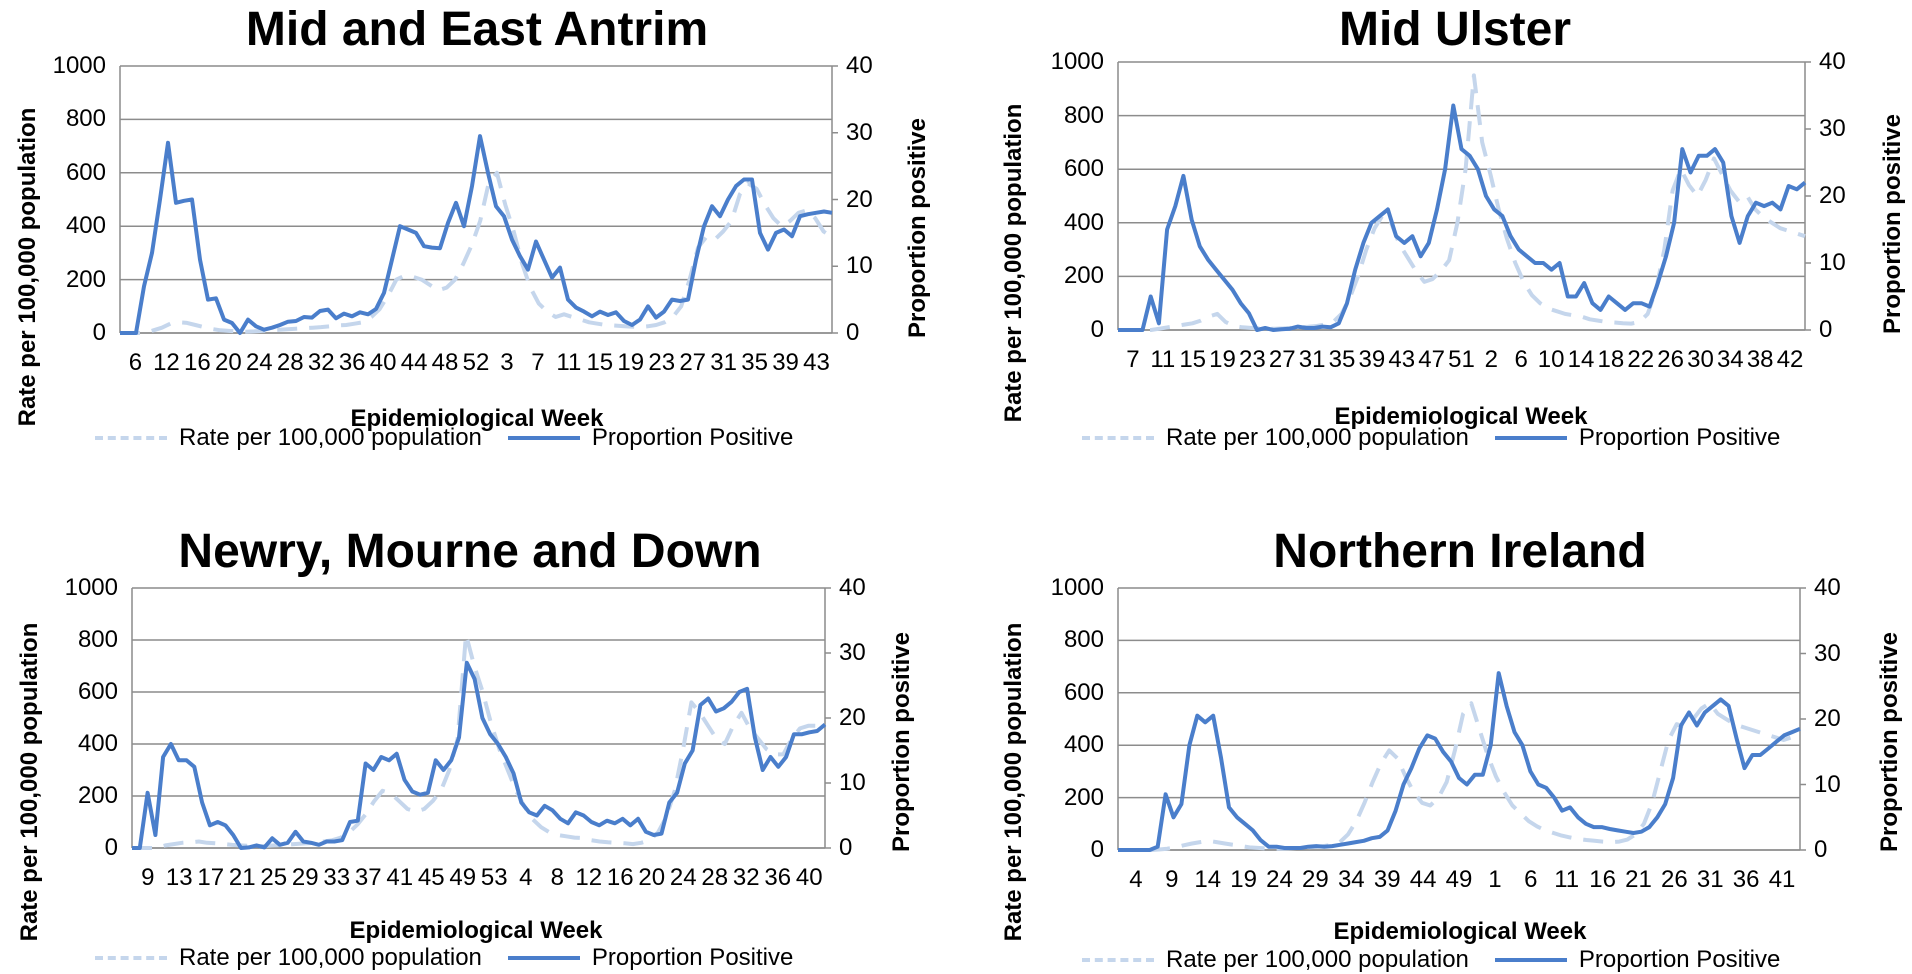 This screenshot has width=1912, height=974. Describe the element at coordinates (1462, 202) in the screenshot. I see `series-line-rate` at that location.